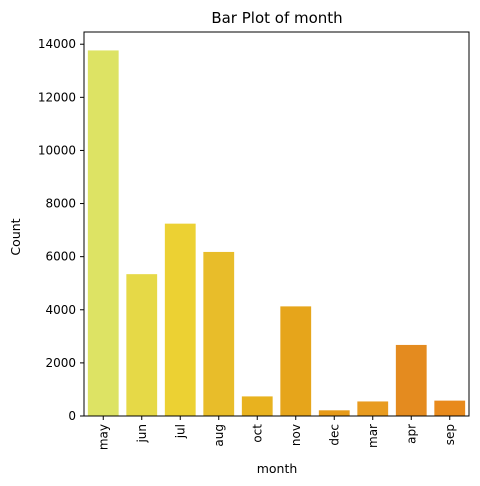 This screenshot has height=486, width=480. I want to click on y-axis: 0 2000 4000 6000 8000 10000 12000 14000, so click(61, 230).